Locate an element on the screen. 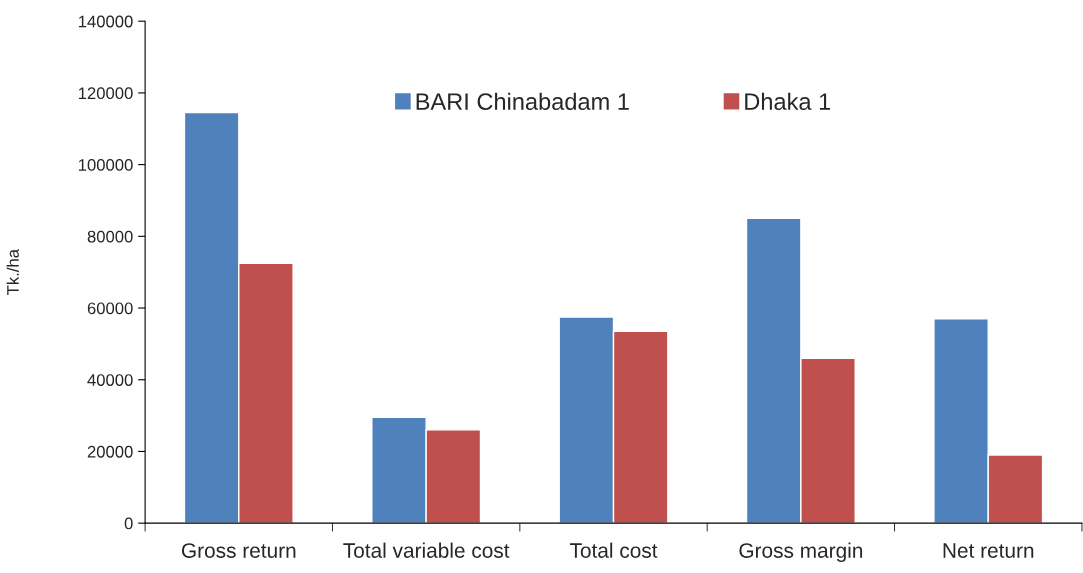 The height and width of the screenshot is (573, 1083). x-tick-label: Net return is located at coordinates (988, 550).